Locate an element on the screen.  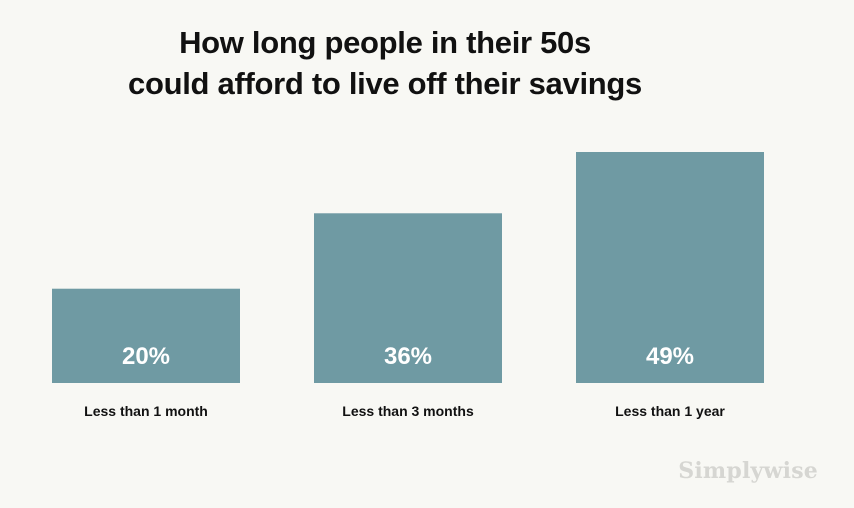
bar-labels-group: 20% 36% 49% is located at coordinates (408, 356).